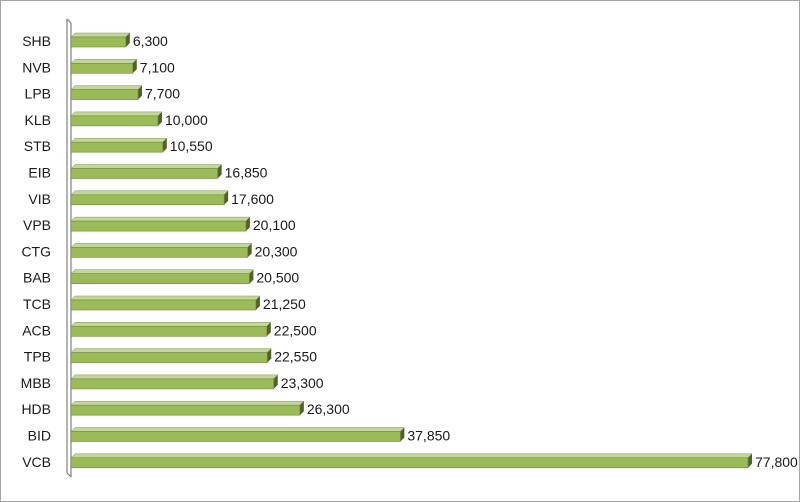  Describe the element at coordinates (162, 277) in the screenshot. I see `bar-bab` at that location.